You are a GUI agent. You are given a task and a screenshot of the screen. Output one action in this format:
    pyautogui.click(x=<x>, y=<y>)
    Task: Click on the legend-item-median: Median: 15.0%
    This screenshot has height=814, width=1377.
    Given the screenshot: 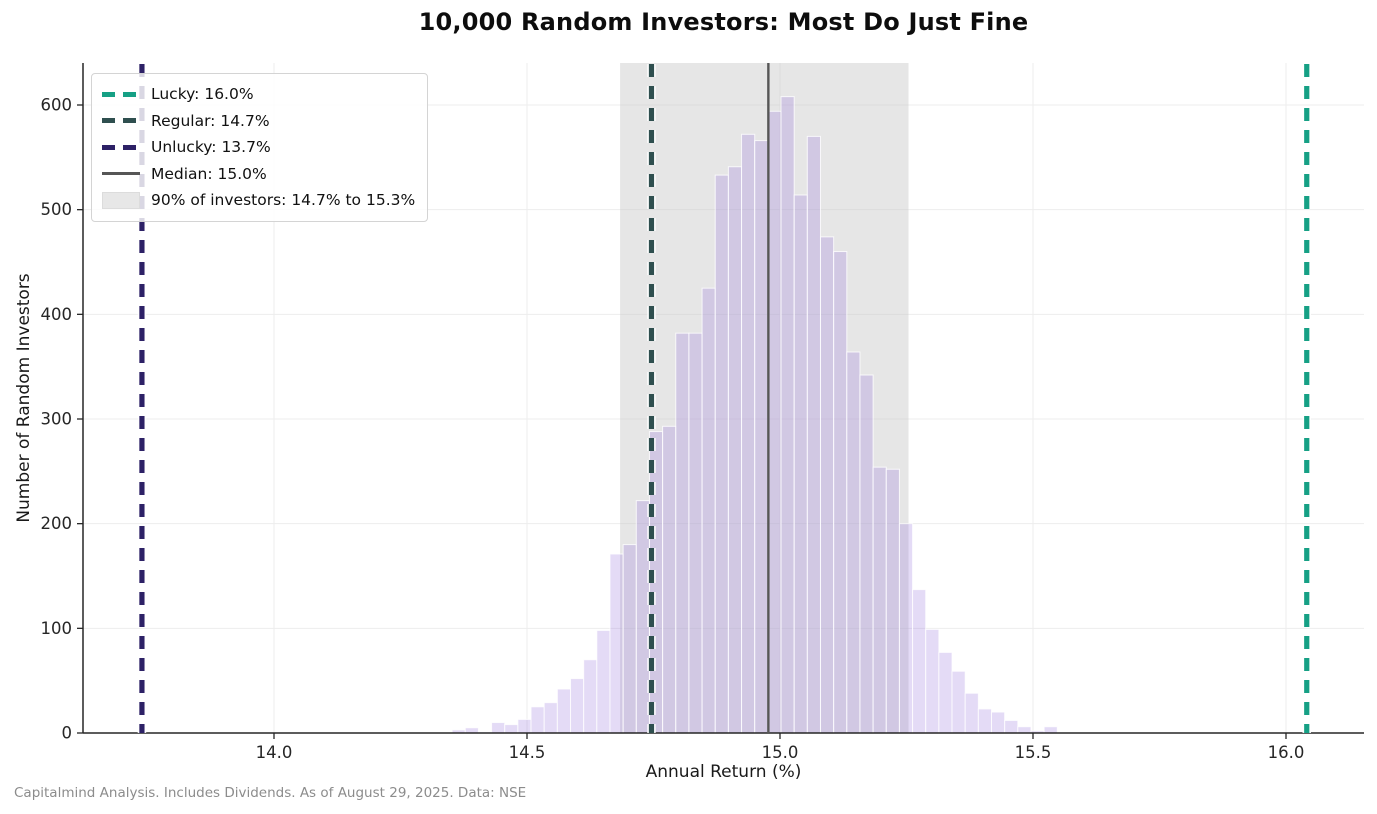 What is the action you would take?
    pyautogui.click(x=258, y=174)
    